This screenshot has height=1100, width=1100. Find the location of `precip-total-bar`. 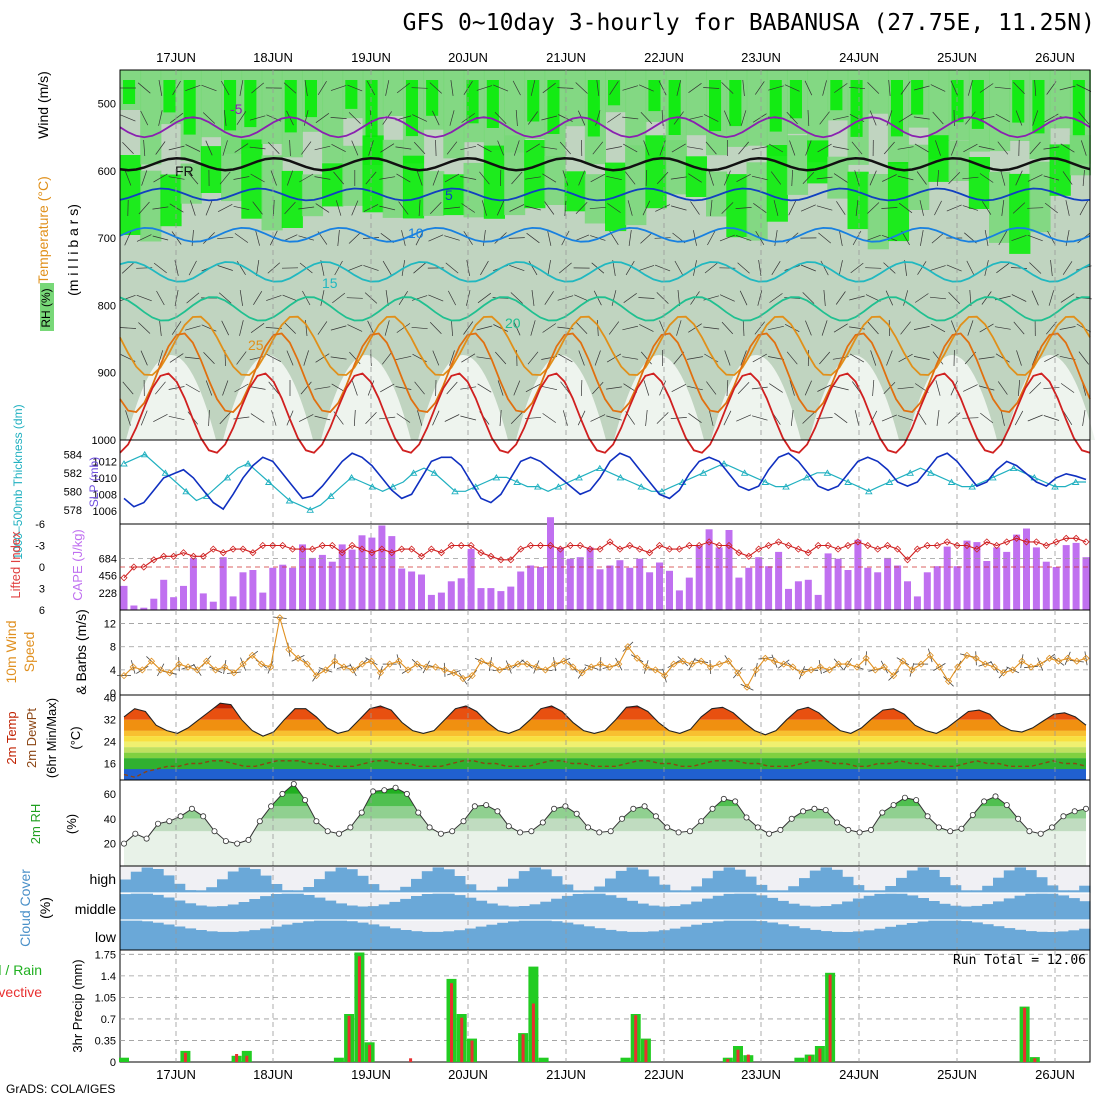

precip-total-bar is located at coordinates (543, 1059).